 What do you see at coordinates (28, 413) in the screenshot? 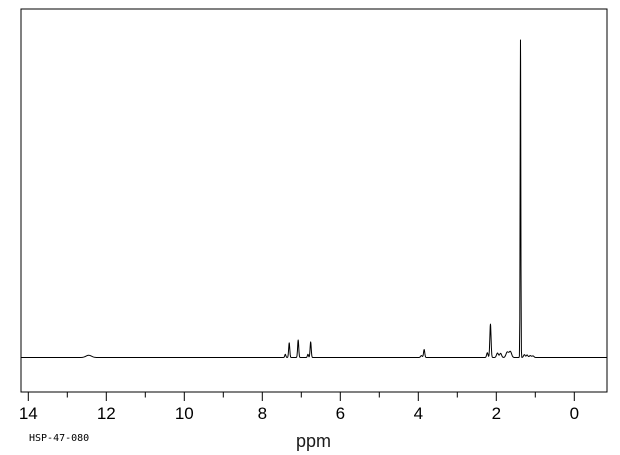
I see `x-axis-tick-label: 14` at bounding box center [28, 413].